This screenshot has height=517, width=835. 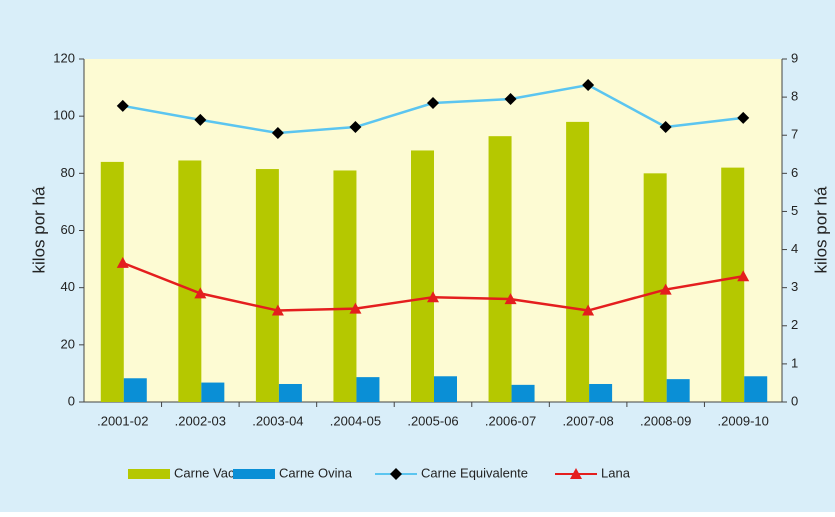 What do you see at coordinates (587, 420) in the screenshot?
I see `x-tick-label: .2007-08` at bounding box center [587, 420].